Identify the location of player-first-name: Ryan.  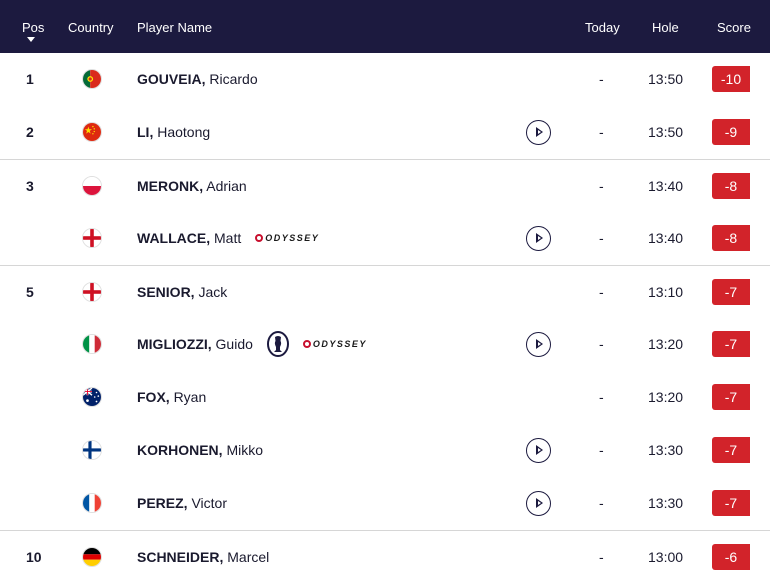
(190, 397).